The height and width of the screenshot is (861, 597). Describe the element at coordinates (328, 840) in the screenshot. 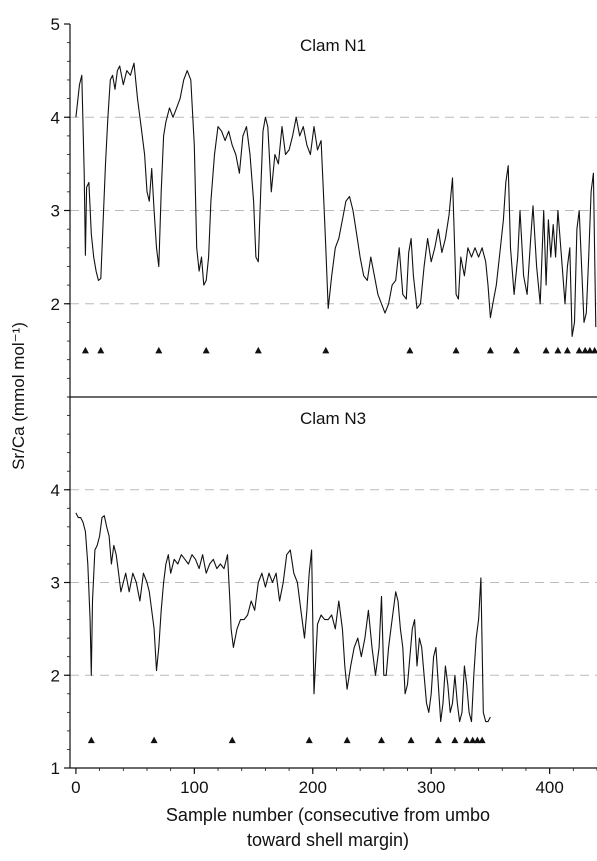

I see `x-axis-label-line2: toward shell margin)` at that location.